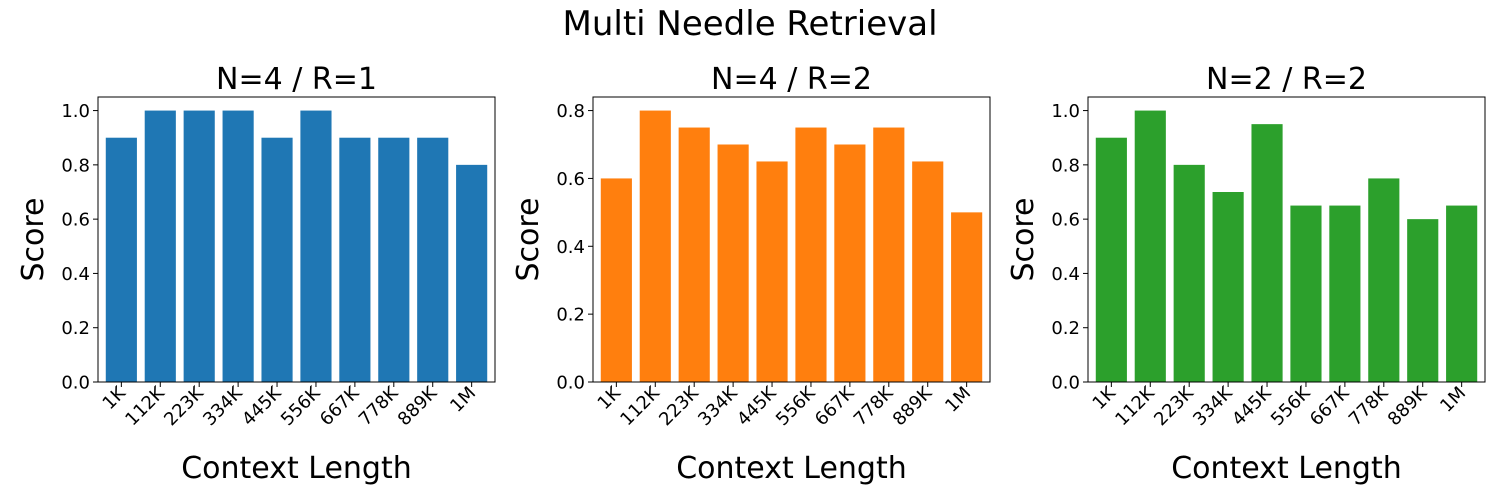  What do you see at coordinates (296, 79) in the screenshot?
I see `chart-title: N=4 / R=1` at bounding box center [296, 79].